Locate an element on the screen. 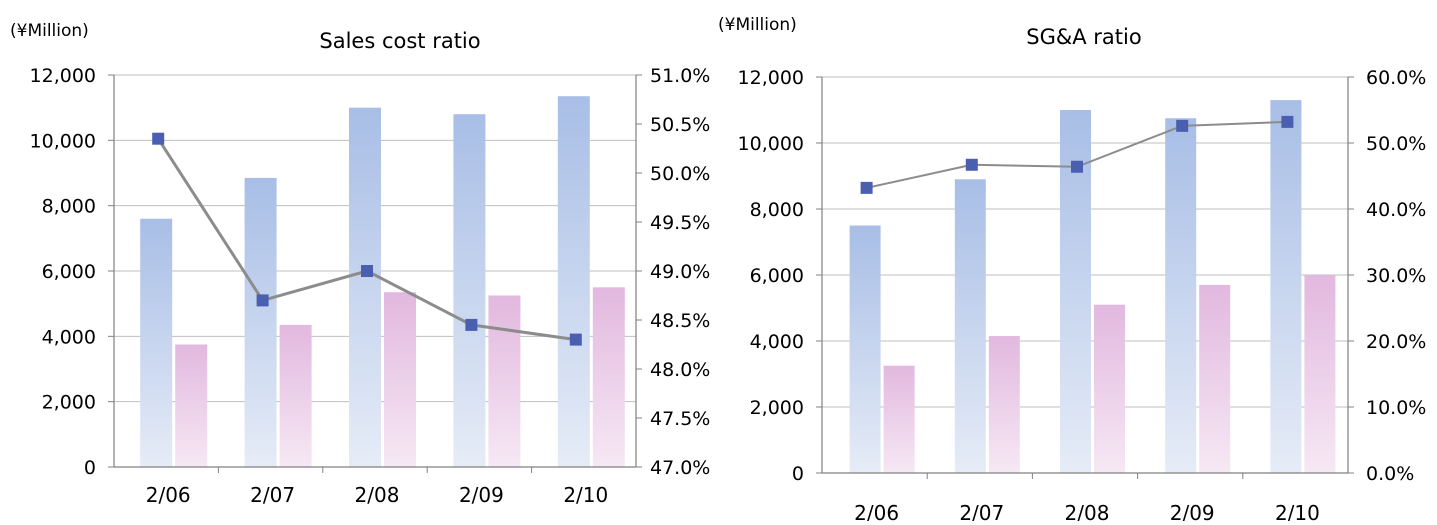 This screenshot has height=525, width=1437. right-axis-tick-label: 49.5% is located at coordinates (680, 223).